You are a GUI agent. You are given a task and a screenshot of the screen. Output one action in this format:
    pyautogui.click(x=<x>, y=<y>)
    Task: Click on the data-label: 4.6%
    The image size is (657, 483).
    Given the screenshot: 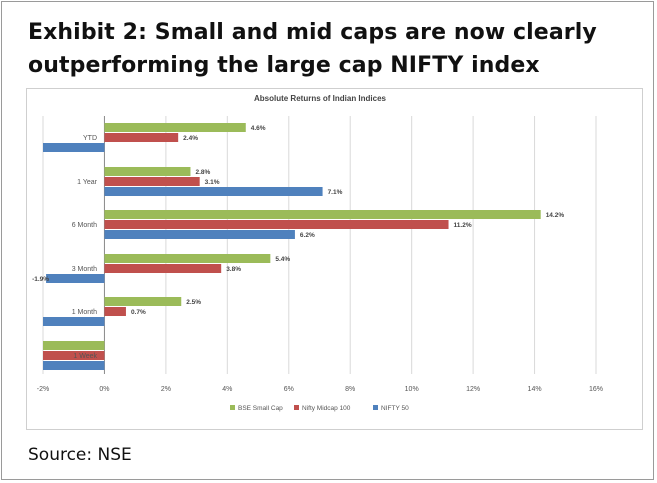 What is the action you would take?
    pyautogui.click(x=258, y=128)
    